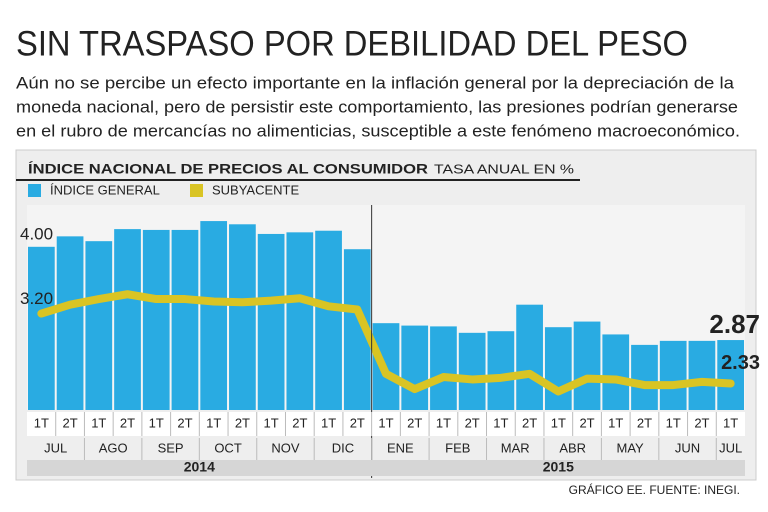  I want to click on month-label: OCT, so click(228, 447).